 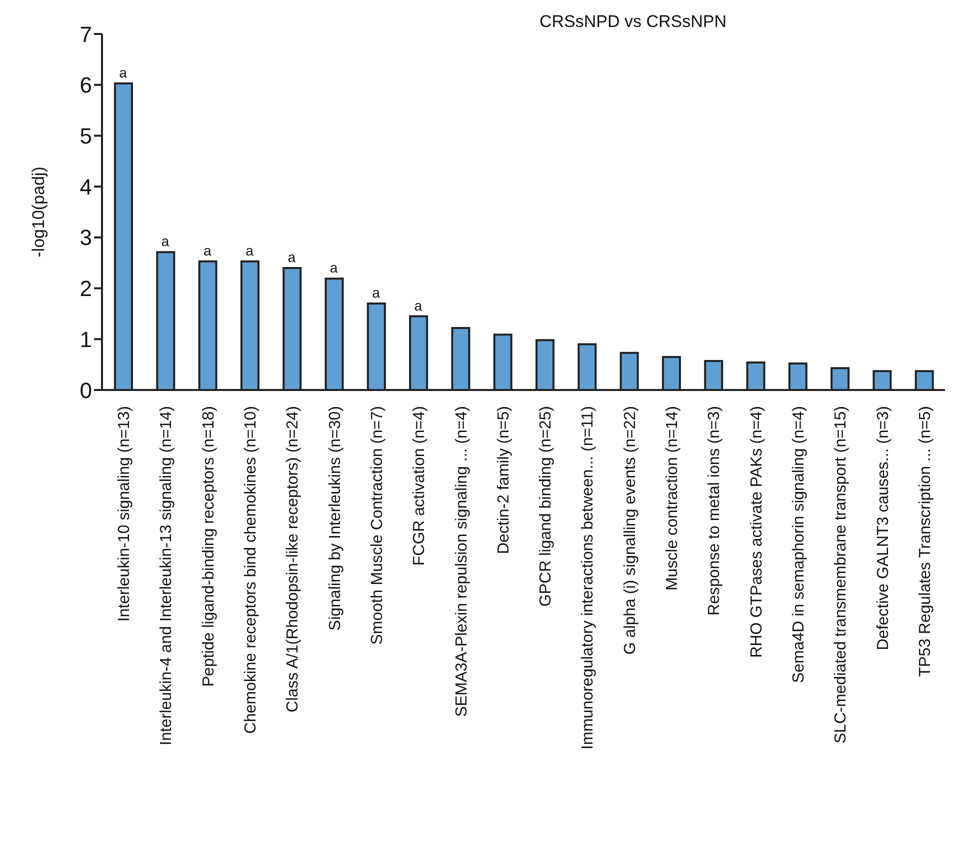 What do you see at coordinates (503, 480) in the screenshot?
I see `x-tick-label: Dectin-2 family (n=5)` at bounding box center [503, 480].